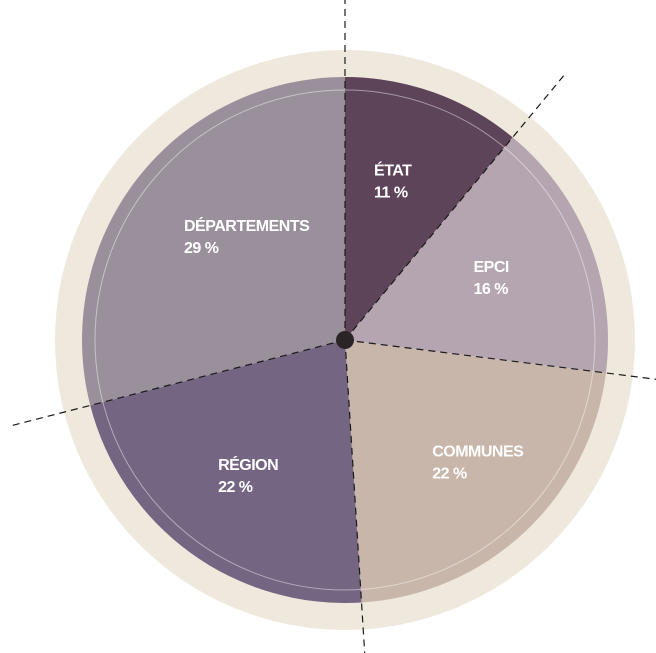 The width and height of the screenshot is (656, 653). What do you see at coordinates (247, 236) in the screenshot?
I see `slice-label: DÉPARTEMENTS 29 %` at bounding box center [247, 236].